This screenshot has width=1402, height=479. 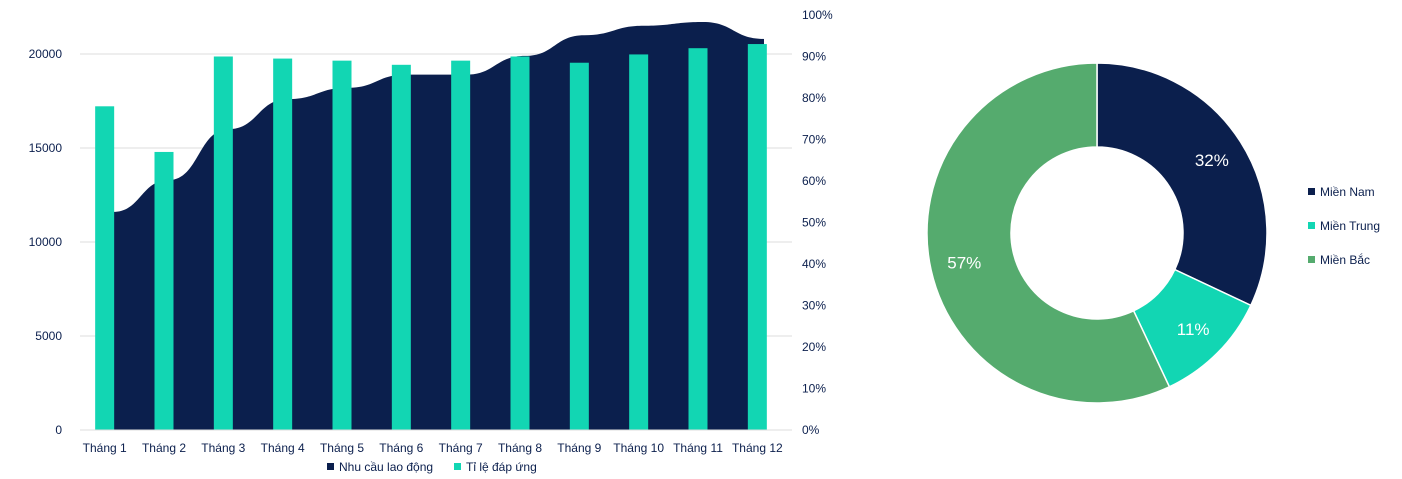 What do you see at coordinates (814, 57) in the screenshot?
I see `y-right-tick-label: 90%` at bounding box center [814, 57].